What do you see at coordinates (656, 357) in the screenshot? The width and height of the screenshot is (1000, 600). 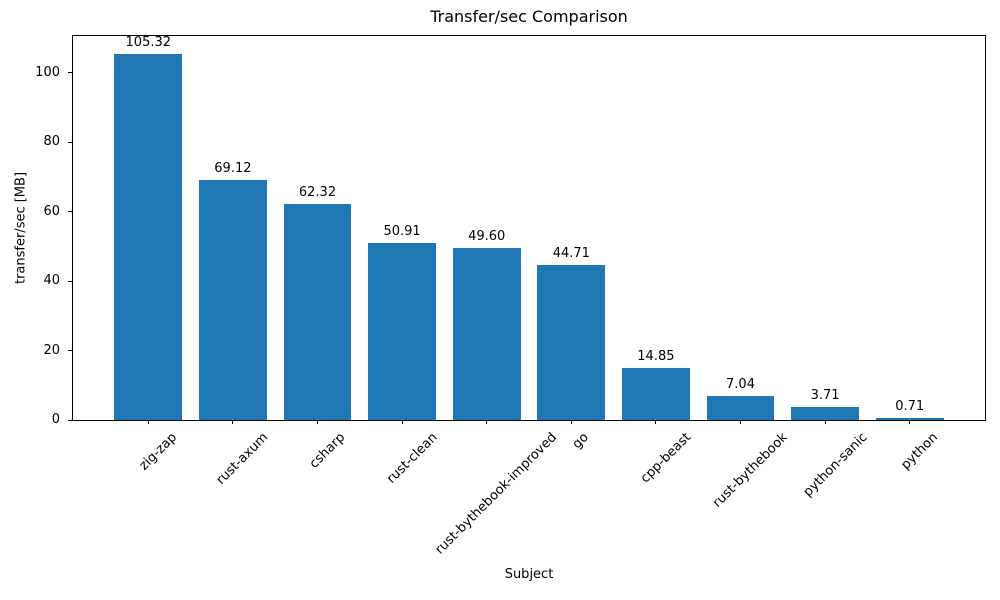 I see `bar-value-label: 14.85` at bounding box center [656, 357].